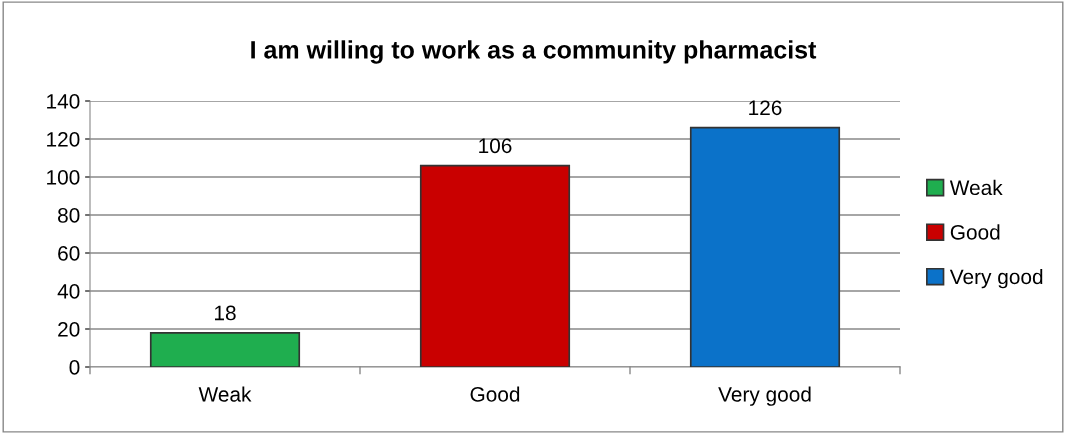 The height and width of the screenshot is (434, 1066). What do you see at coordinates (996, 278) in the screenshot?
I see `legend-label: Very good` at bounding box center [996, 278].